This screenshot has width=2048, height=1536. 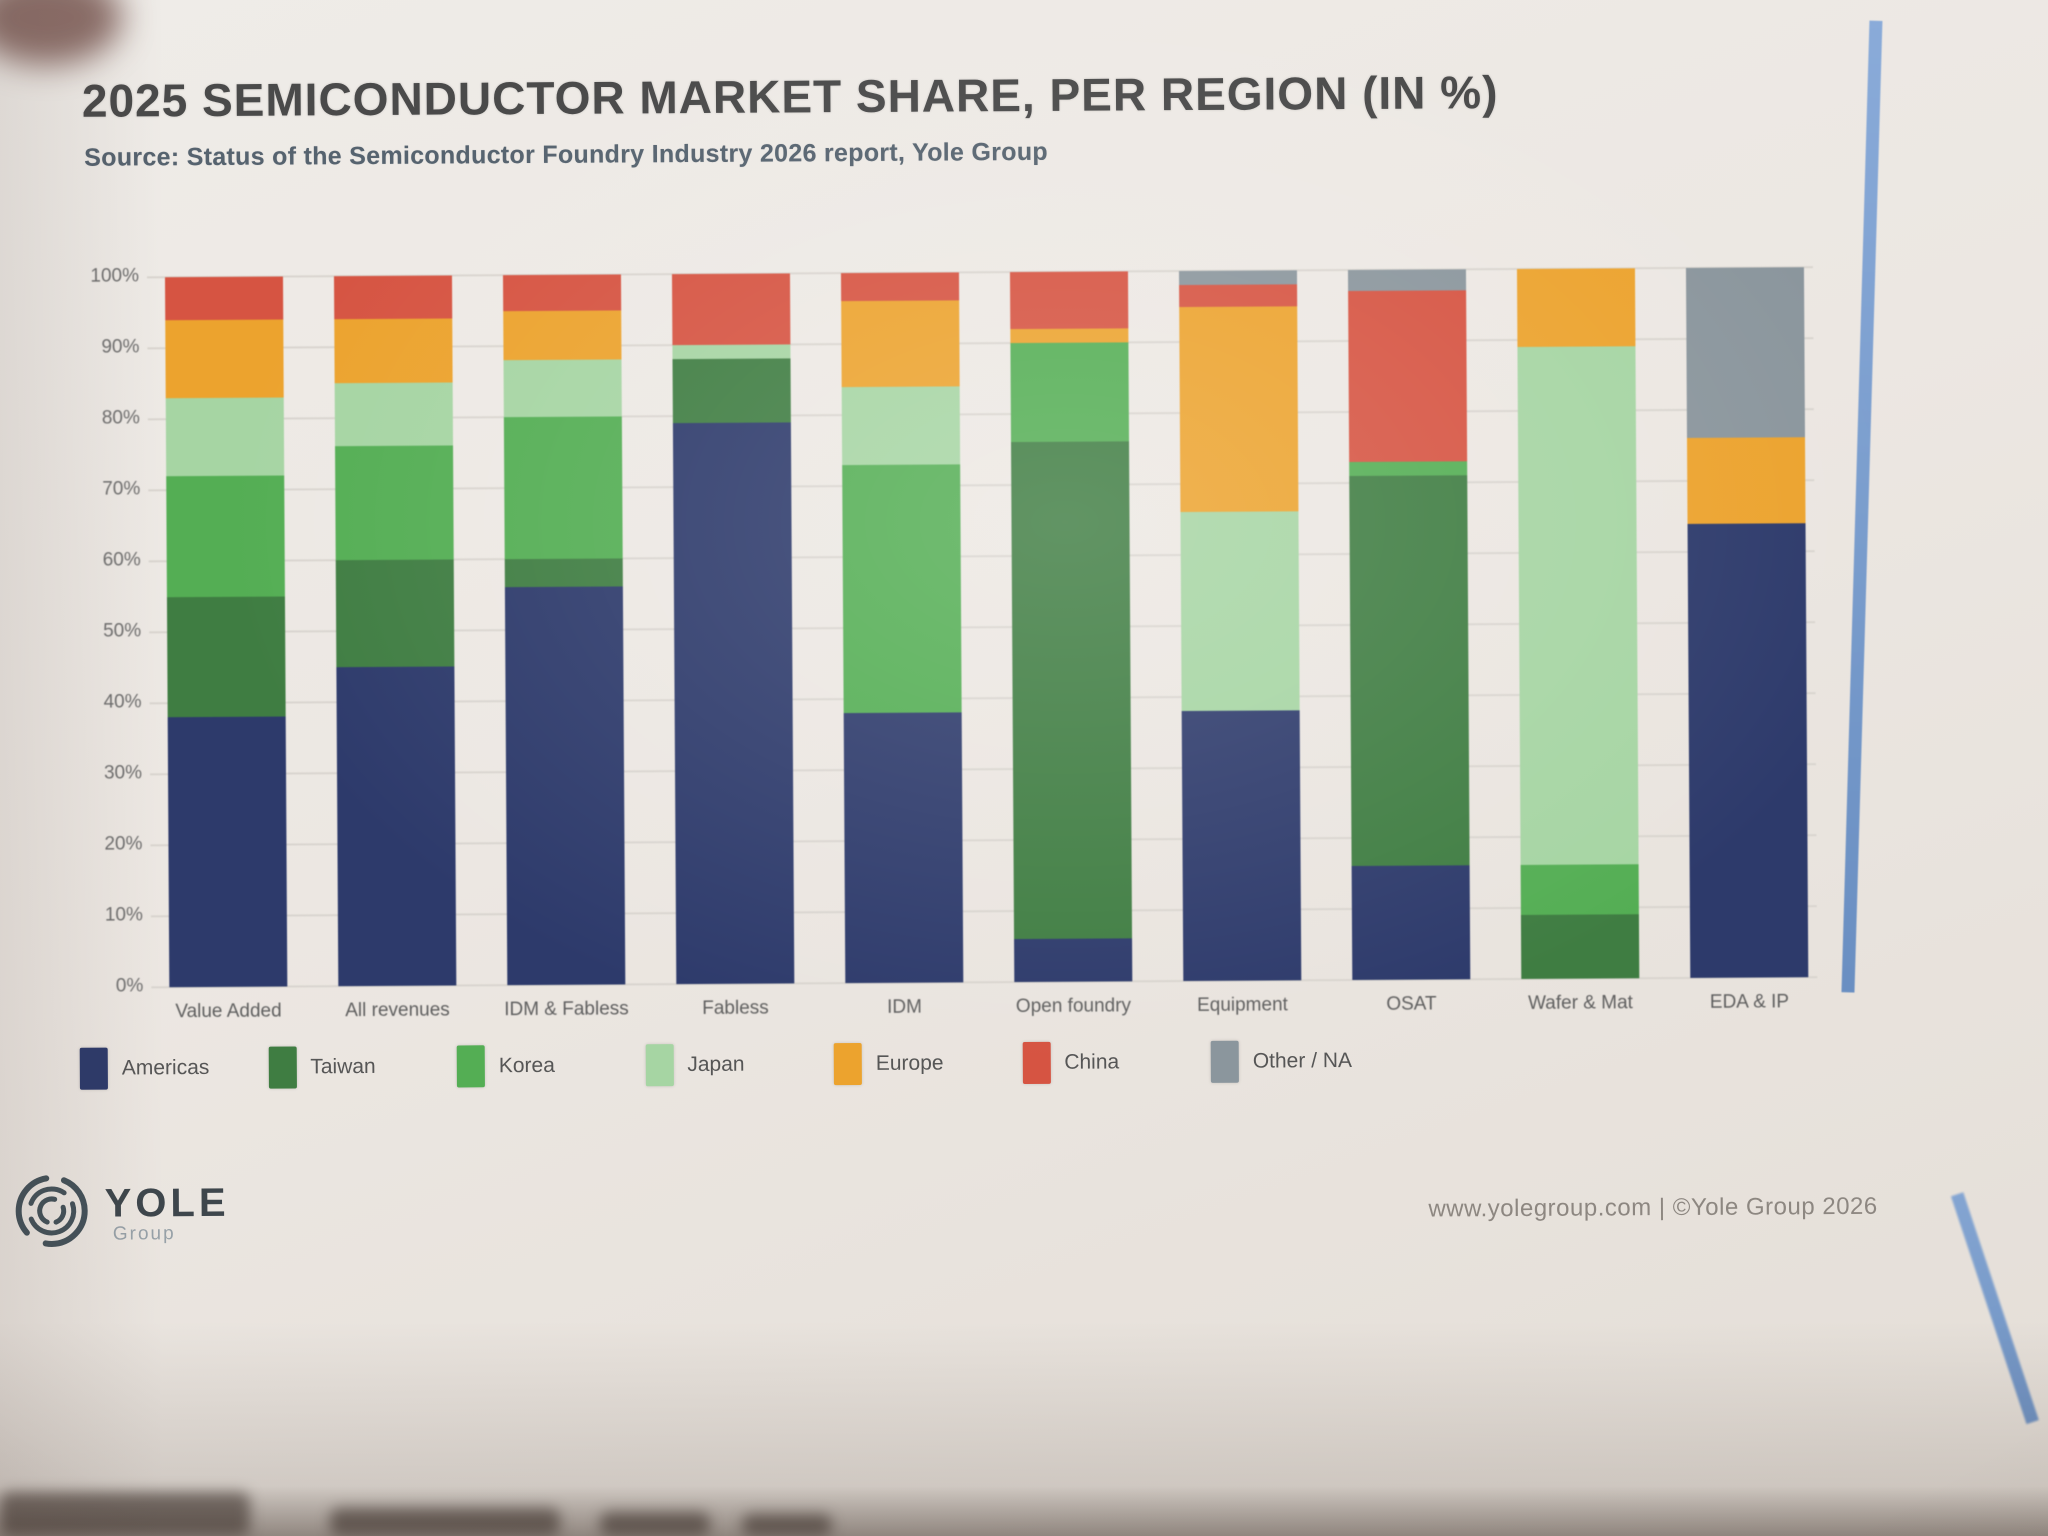 I want to click on y-axis-tick-20%: 20%, so click(x=123, y=844).